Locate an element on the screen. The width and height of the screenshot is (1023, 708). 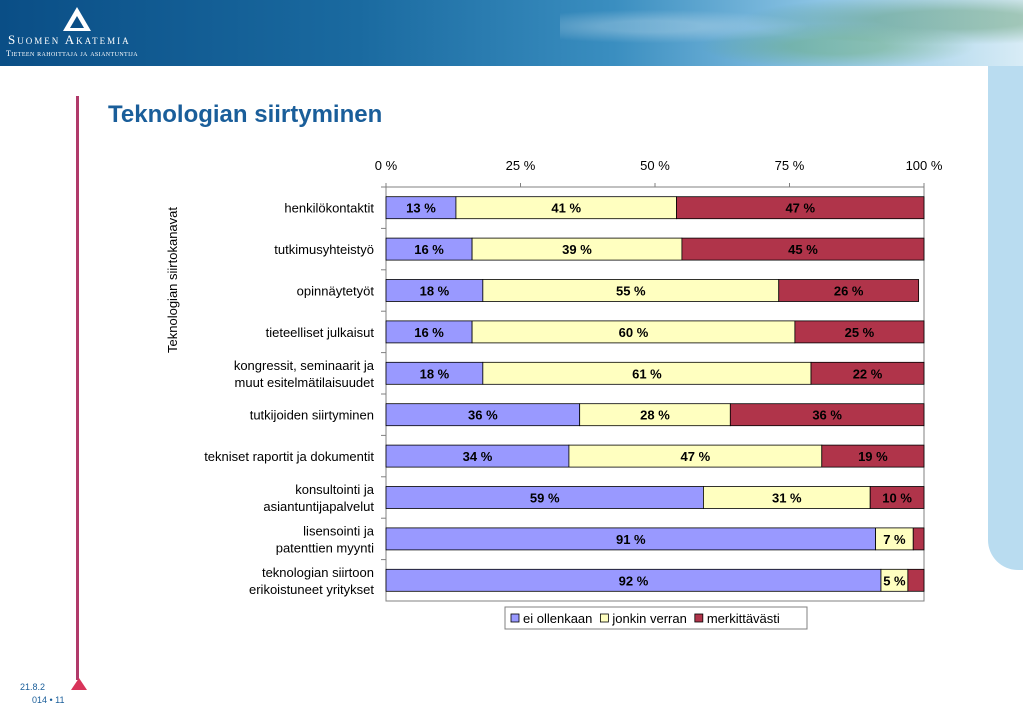
x-tick-label: 75 % is located at coordinates (790, 165).